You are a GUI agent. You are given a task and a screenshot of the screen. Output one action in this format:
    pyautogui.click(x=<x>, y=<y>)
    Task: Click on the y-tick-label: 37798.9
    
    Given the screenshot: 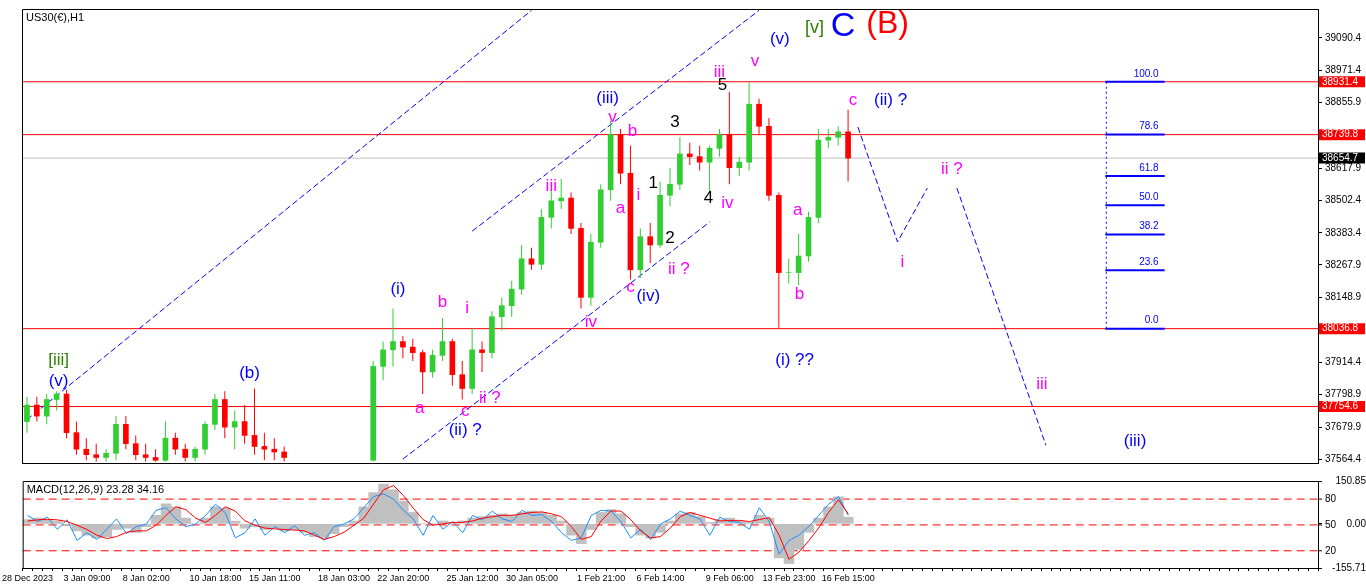 What is the action you would take?
    pyautogui.click(x=1343, y=394)
    